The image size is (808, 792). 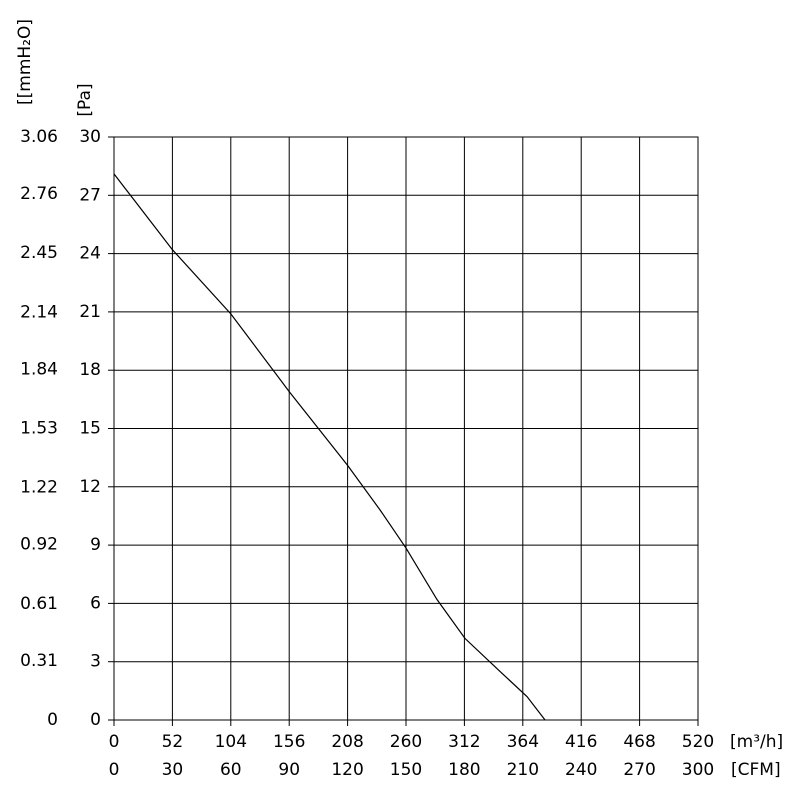 I want to click on x2-tick-label: 60, so click(x=231, y=770).